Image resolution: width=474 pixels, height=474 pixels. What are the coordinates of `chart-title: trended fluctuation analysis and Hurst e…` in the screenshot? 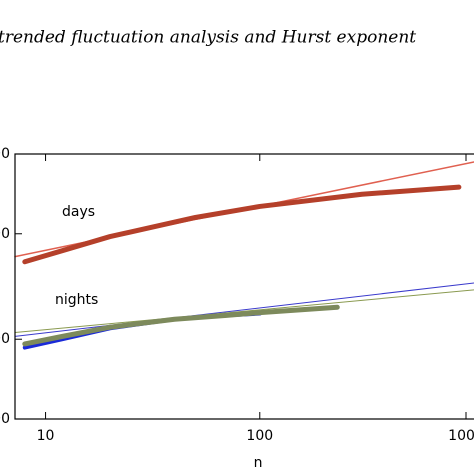 It's located at (208, 38).